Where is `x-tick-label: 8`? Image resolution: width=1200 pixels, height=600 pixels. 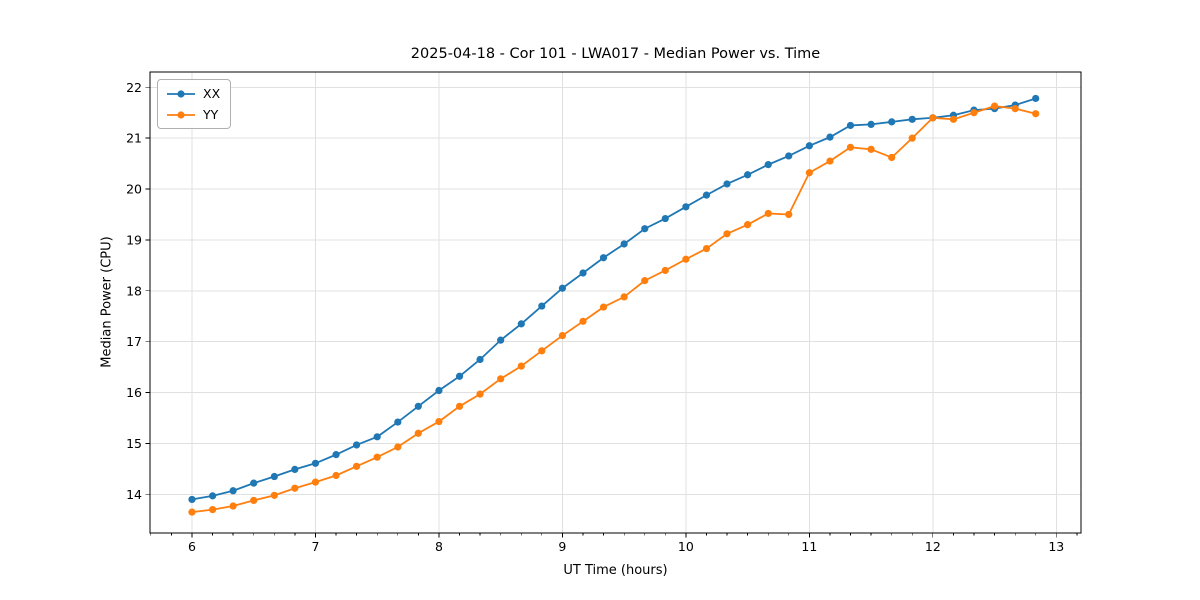
x-tick-label: 8 is located at coordinates (439, 546).